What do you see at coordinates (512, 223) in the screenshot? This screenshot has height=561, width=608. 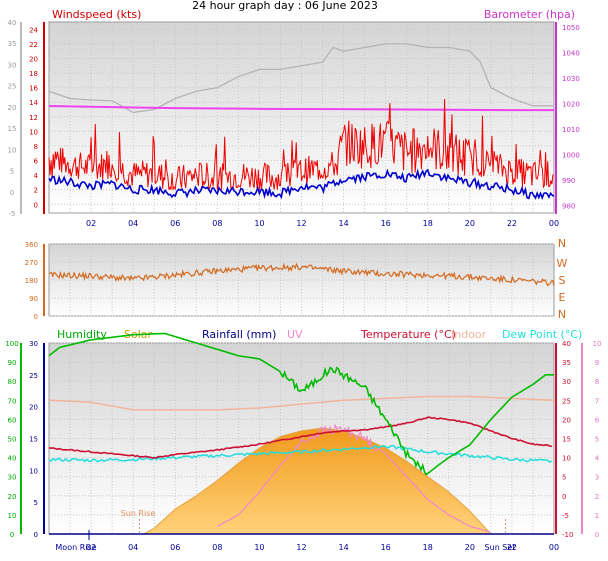 I see `wind-x-tick-label: 22` at bounding box center [512, 223].